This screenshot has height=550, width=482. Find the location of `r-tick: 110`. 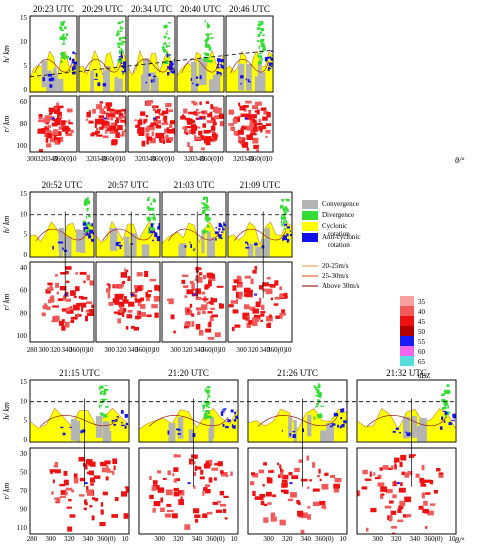

r-tick: 110 is located at coordinates (22, 528).